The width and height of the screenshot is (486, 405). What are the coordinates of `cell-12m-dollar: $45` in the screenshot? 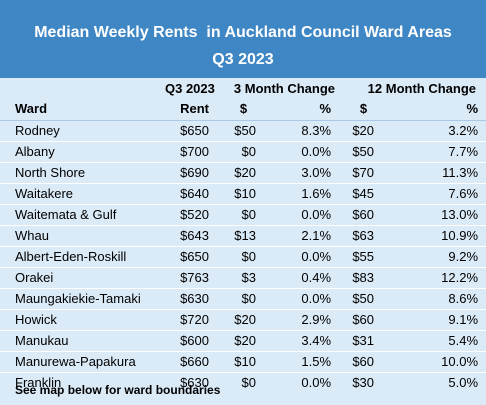 It's located at (364, 193).